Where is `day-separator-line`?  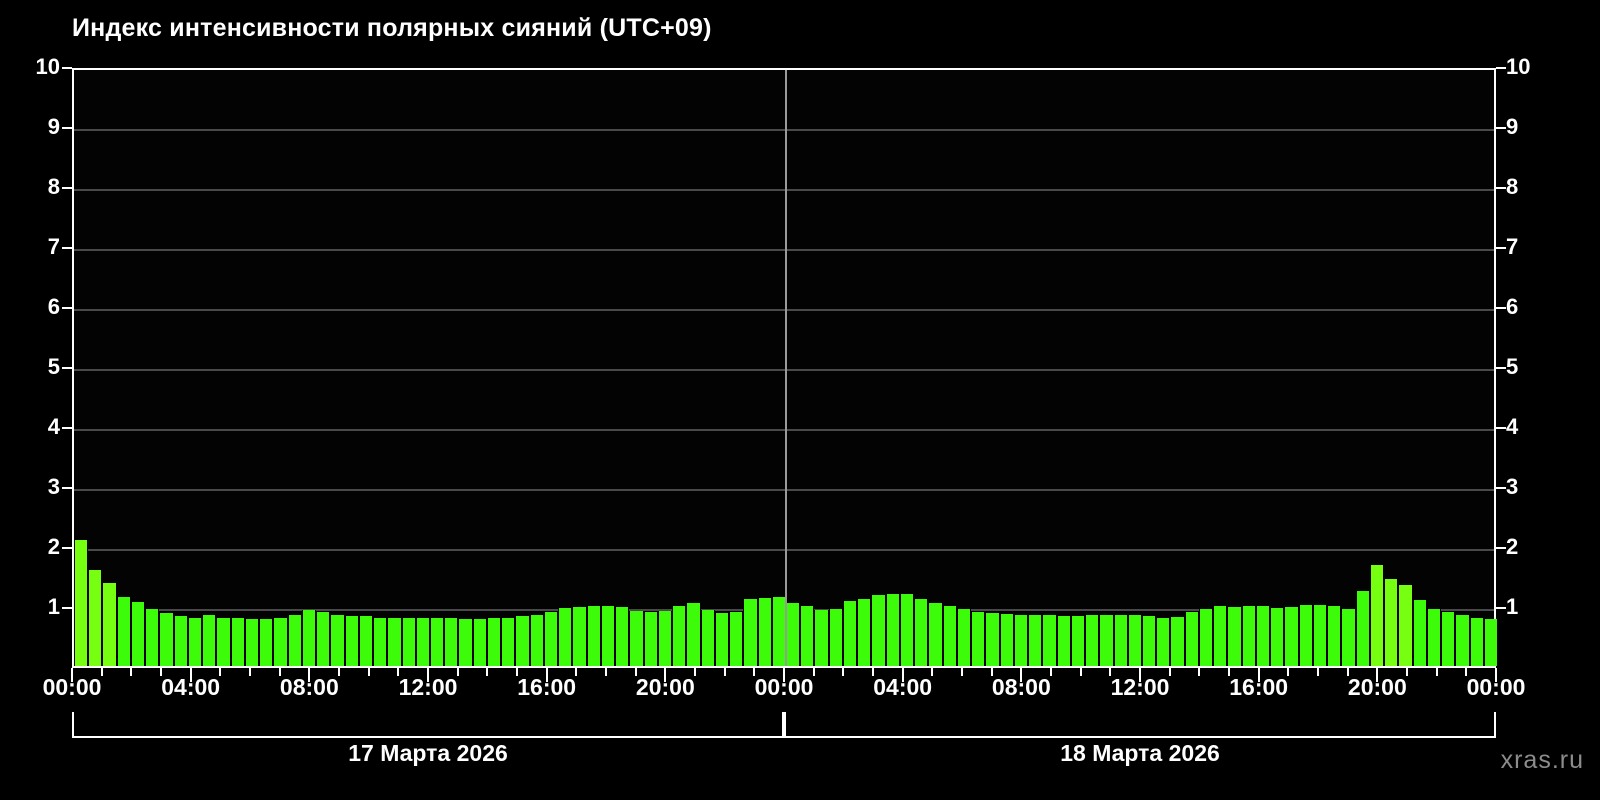
day-separator-line is located at coordinates (786, 368).